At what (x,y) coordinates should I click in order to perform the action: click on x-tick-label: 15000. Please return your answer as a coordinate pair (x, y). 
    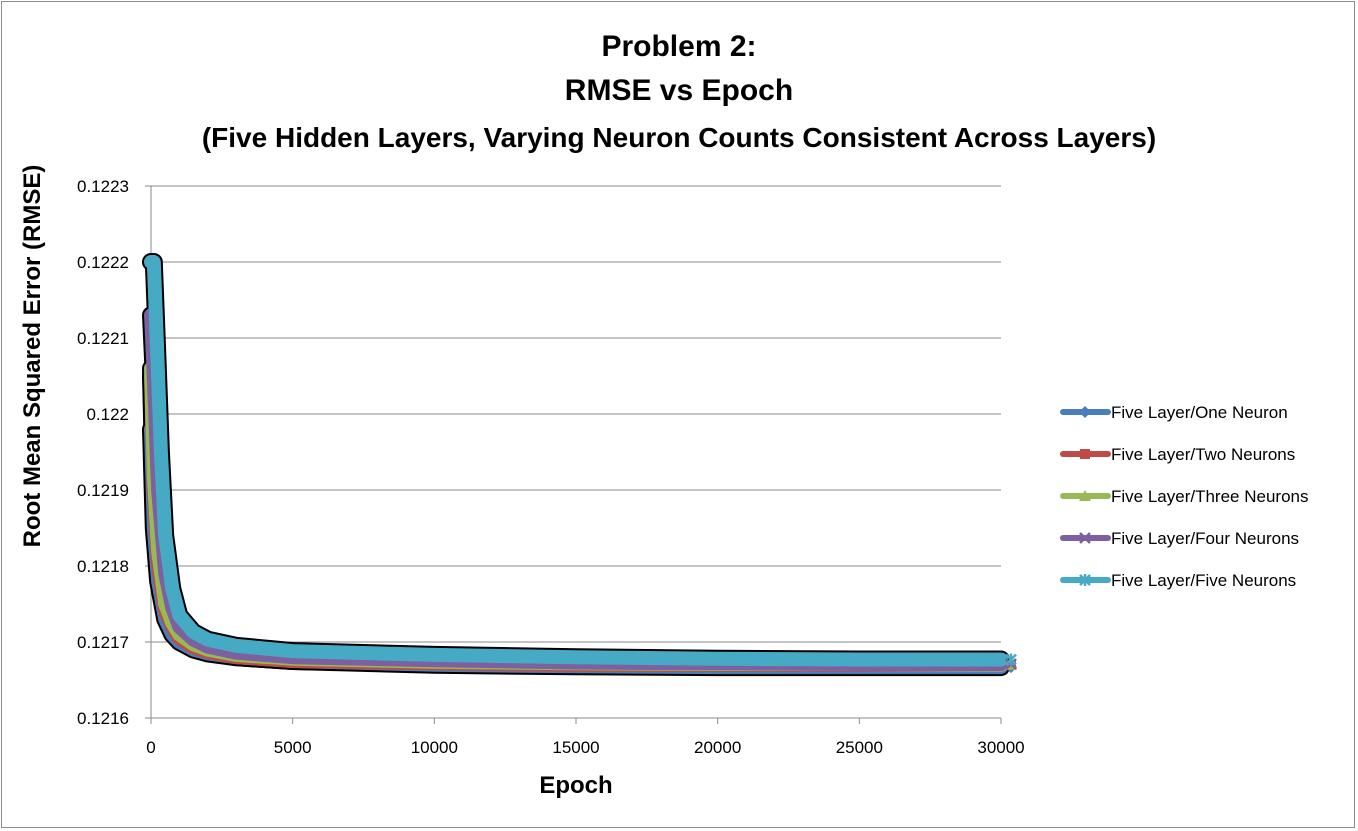
    Looking at the image, I should click on (575, 747).